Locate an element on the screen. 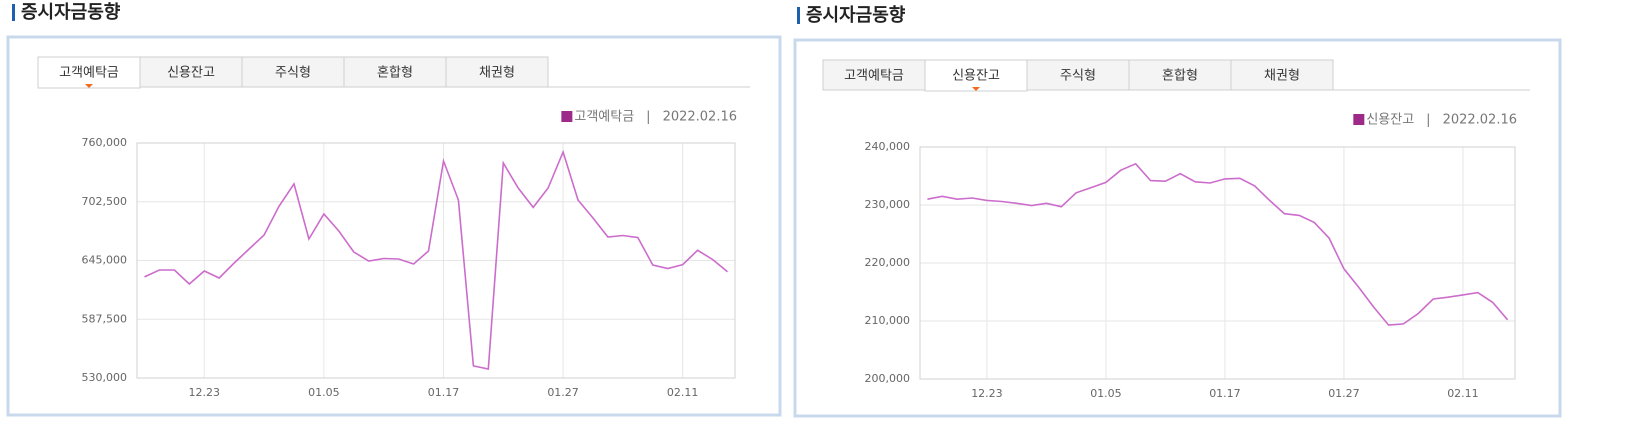  y-tick-label: 645,000 is located at coordinates (105, 260).